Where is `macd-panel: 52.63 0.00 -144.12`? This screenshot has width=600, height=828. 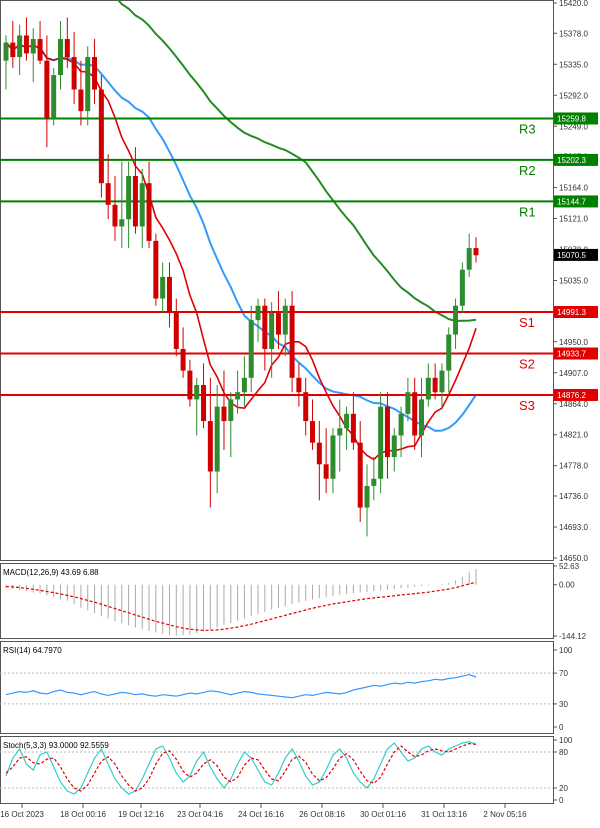
macd-panel: 52.63 0.00 -144.12 is located at coordinates (296, 601).